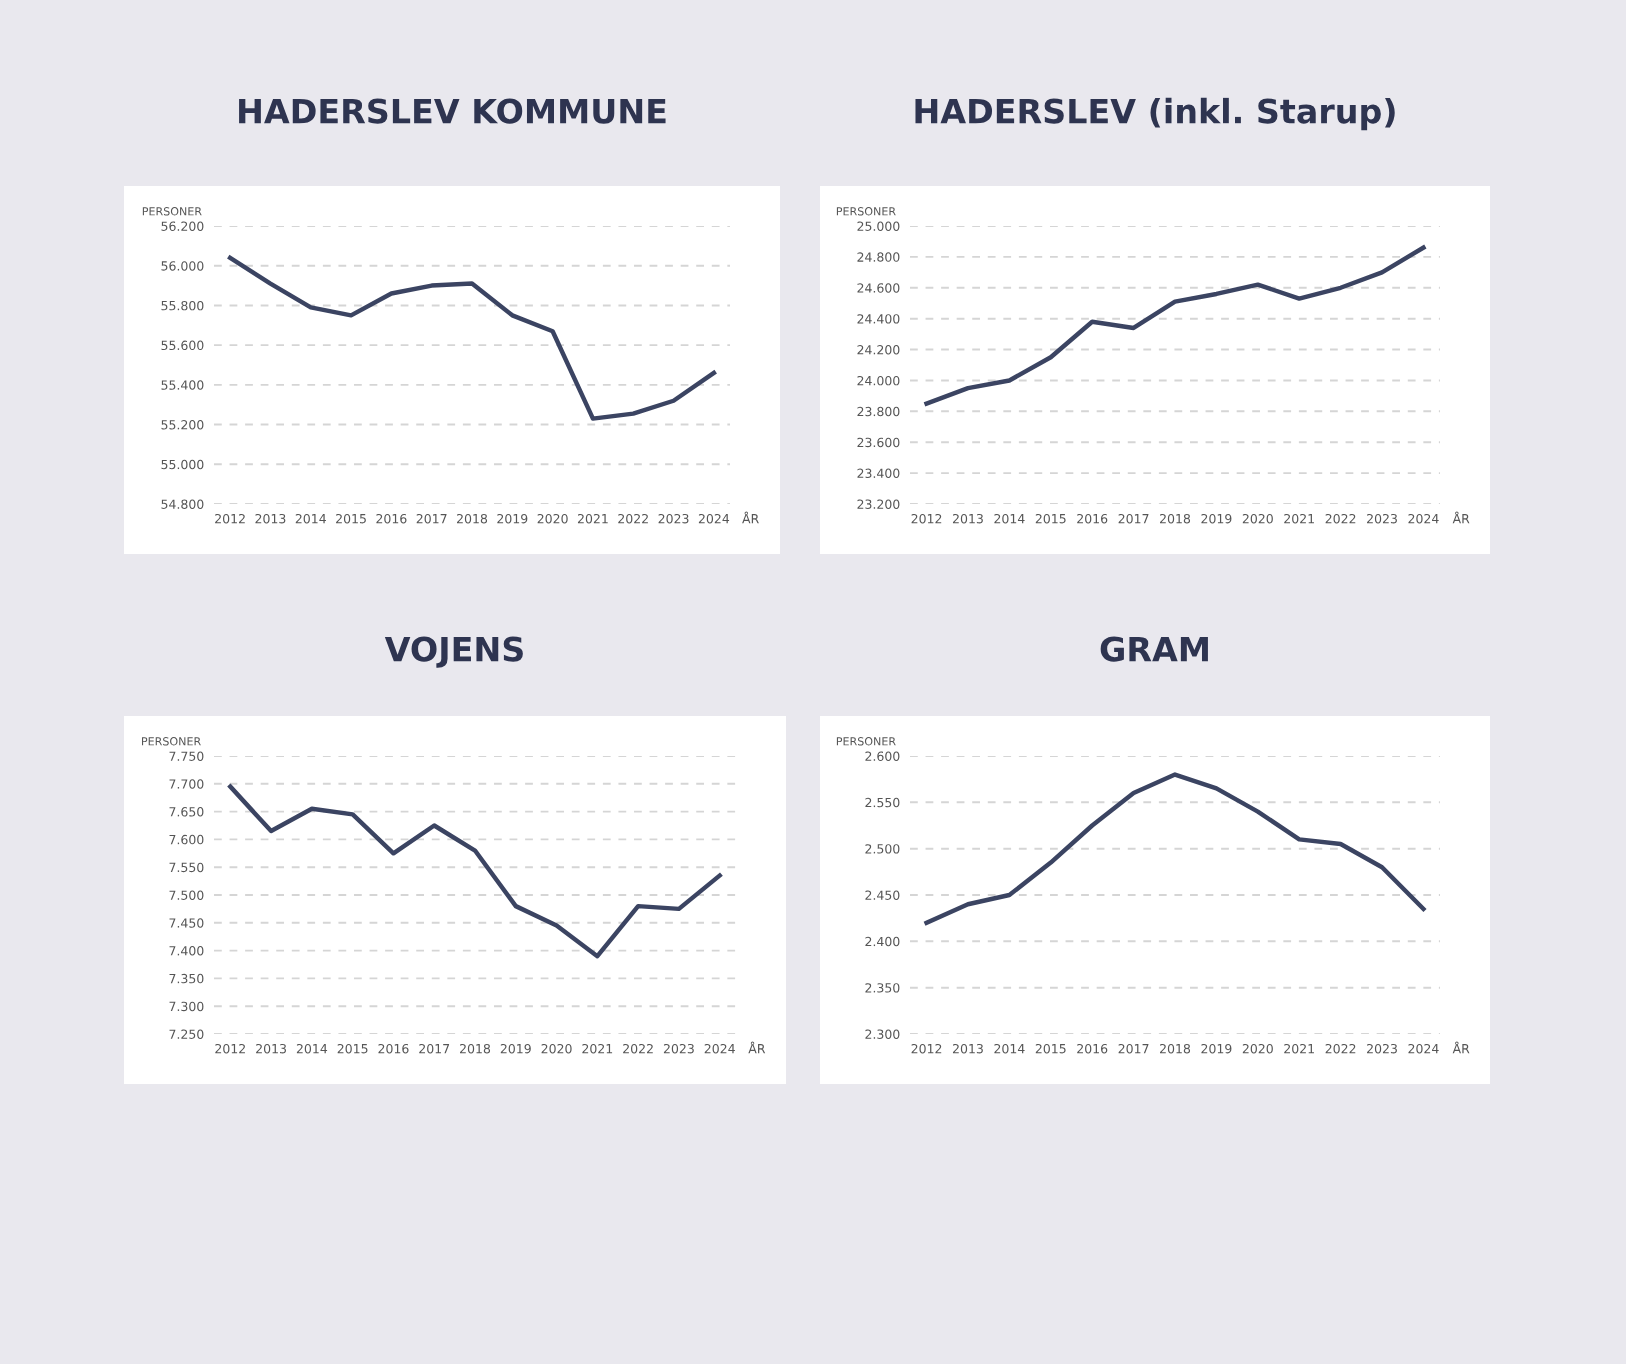 This screenshot has width=1626, height=1364. Describe the element at coordinates (1155, 114) in the screenshot. I see `chart-title: HADERSLEV (inkl. Starup)` at that location.